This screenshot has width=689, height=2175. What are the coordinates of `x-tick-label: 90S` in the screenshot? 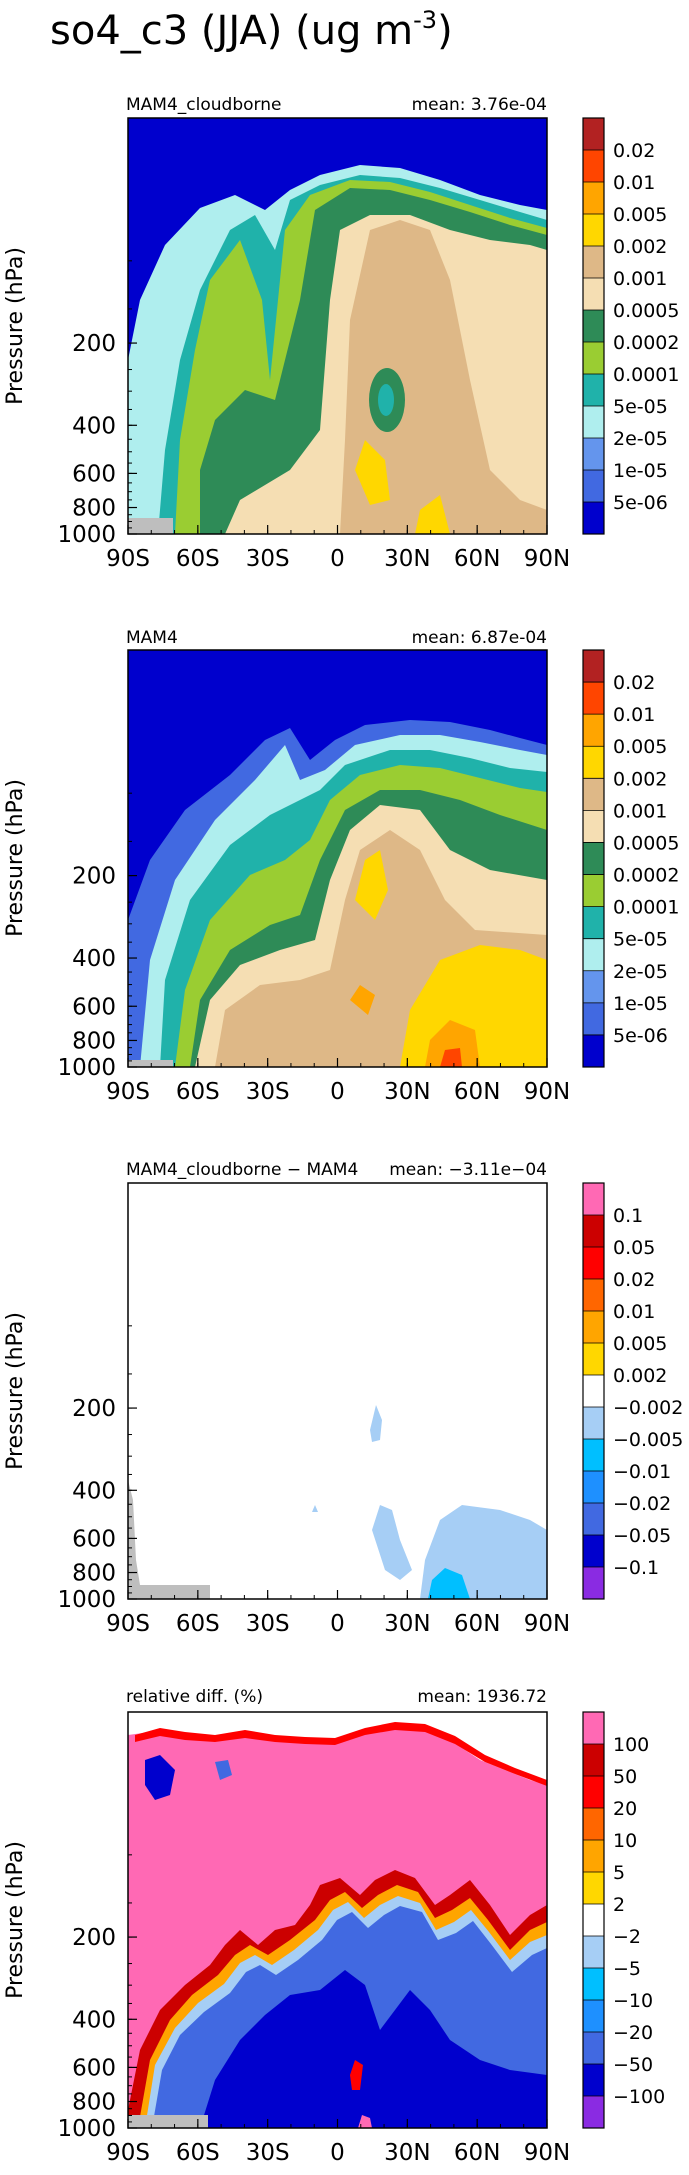 It's located at (128, 1624).